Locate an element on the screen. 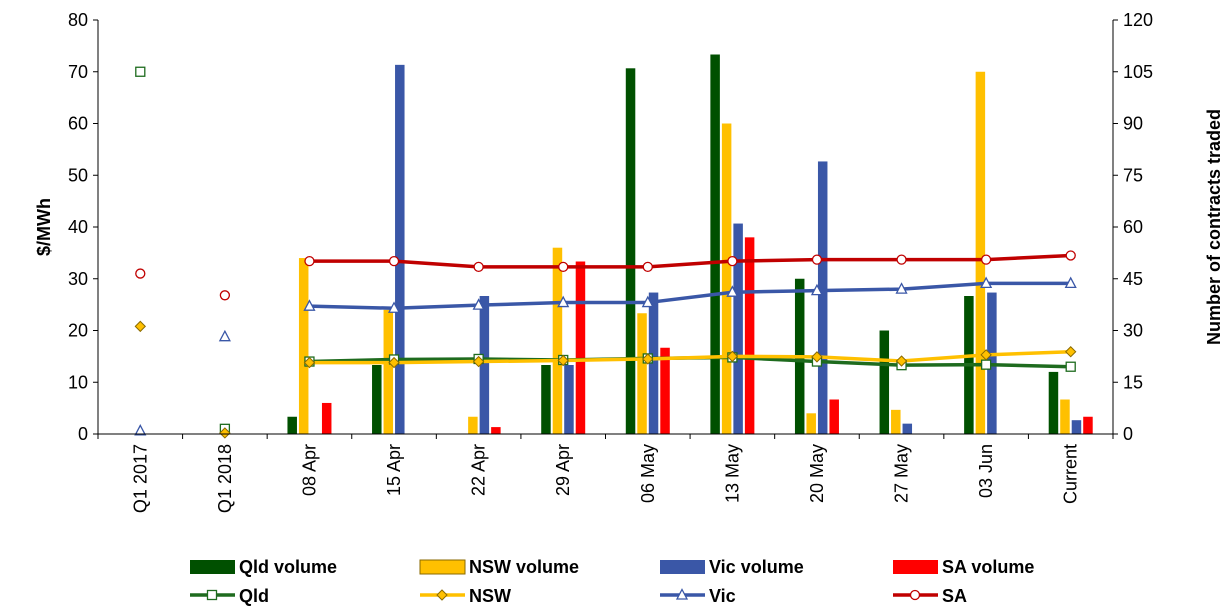 The image size is (1232, 612). x-tick-label: 27 May is located at coordinates (902, 473).